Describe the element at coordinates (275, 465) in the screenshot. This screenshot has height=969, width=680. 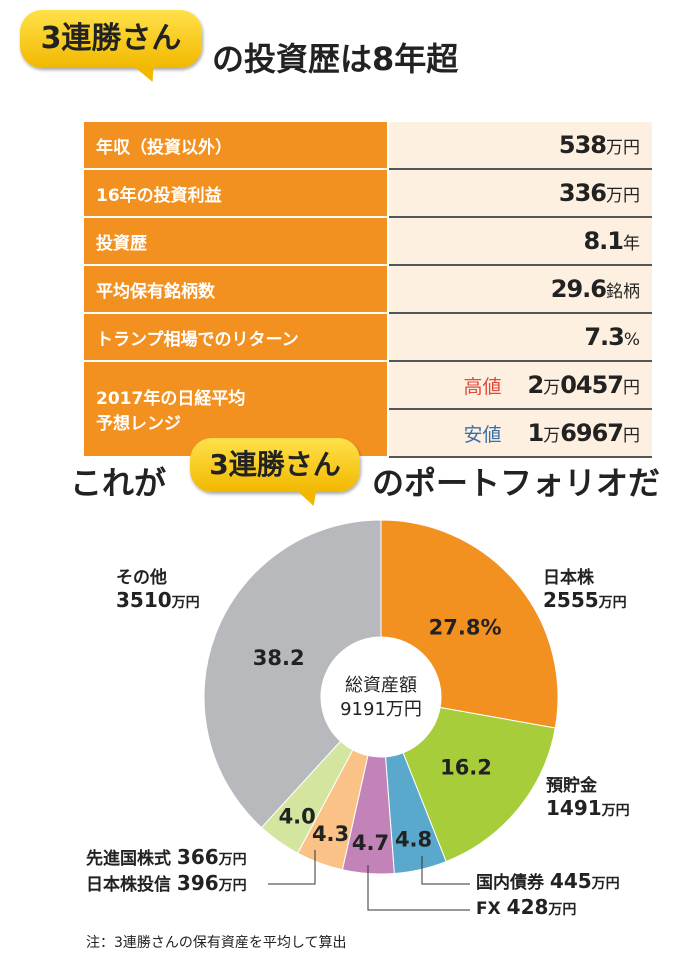
I see `portfolio-bubble: 3連勝さん` at that location.